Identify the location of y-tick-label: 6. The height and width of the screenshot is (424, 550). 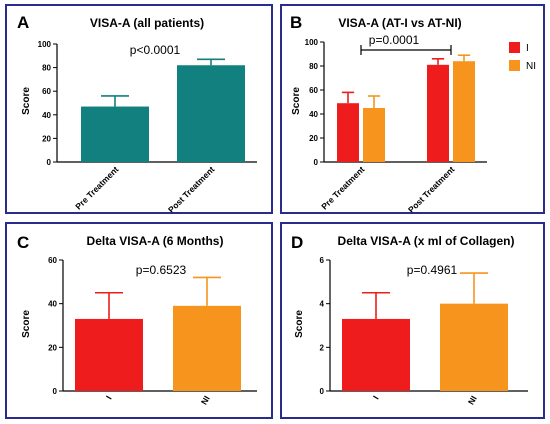
(322, 260).